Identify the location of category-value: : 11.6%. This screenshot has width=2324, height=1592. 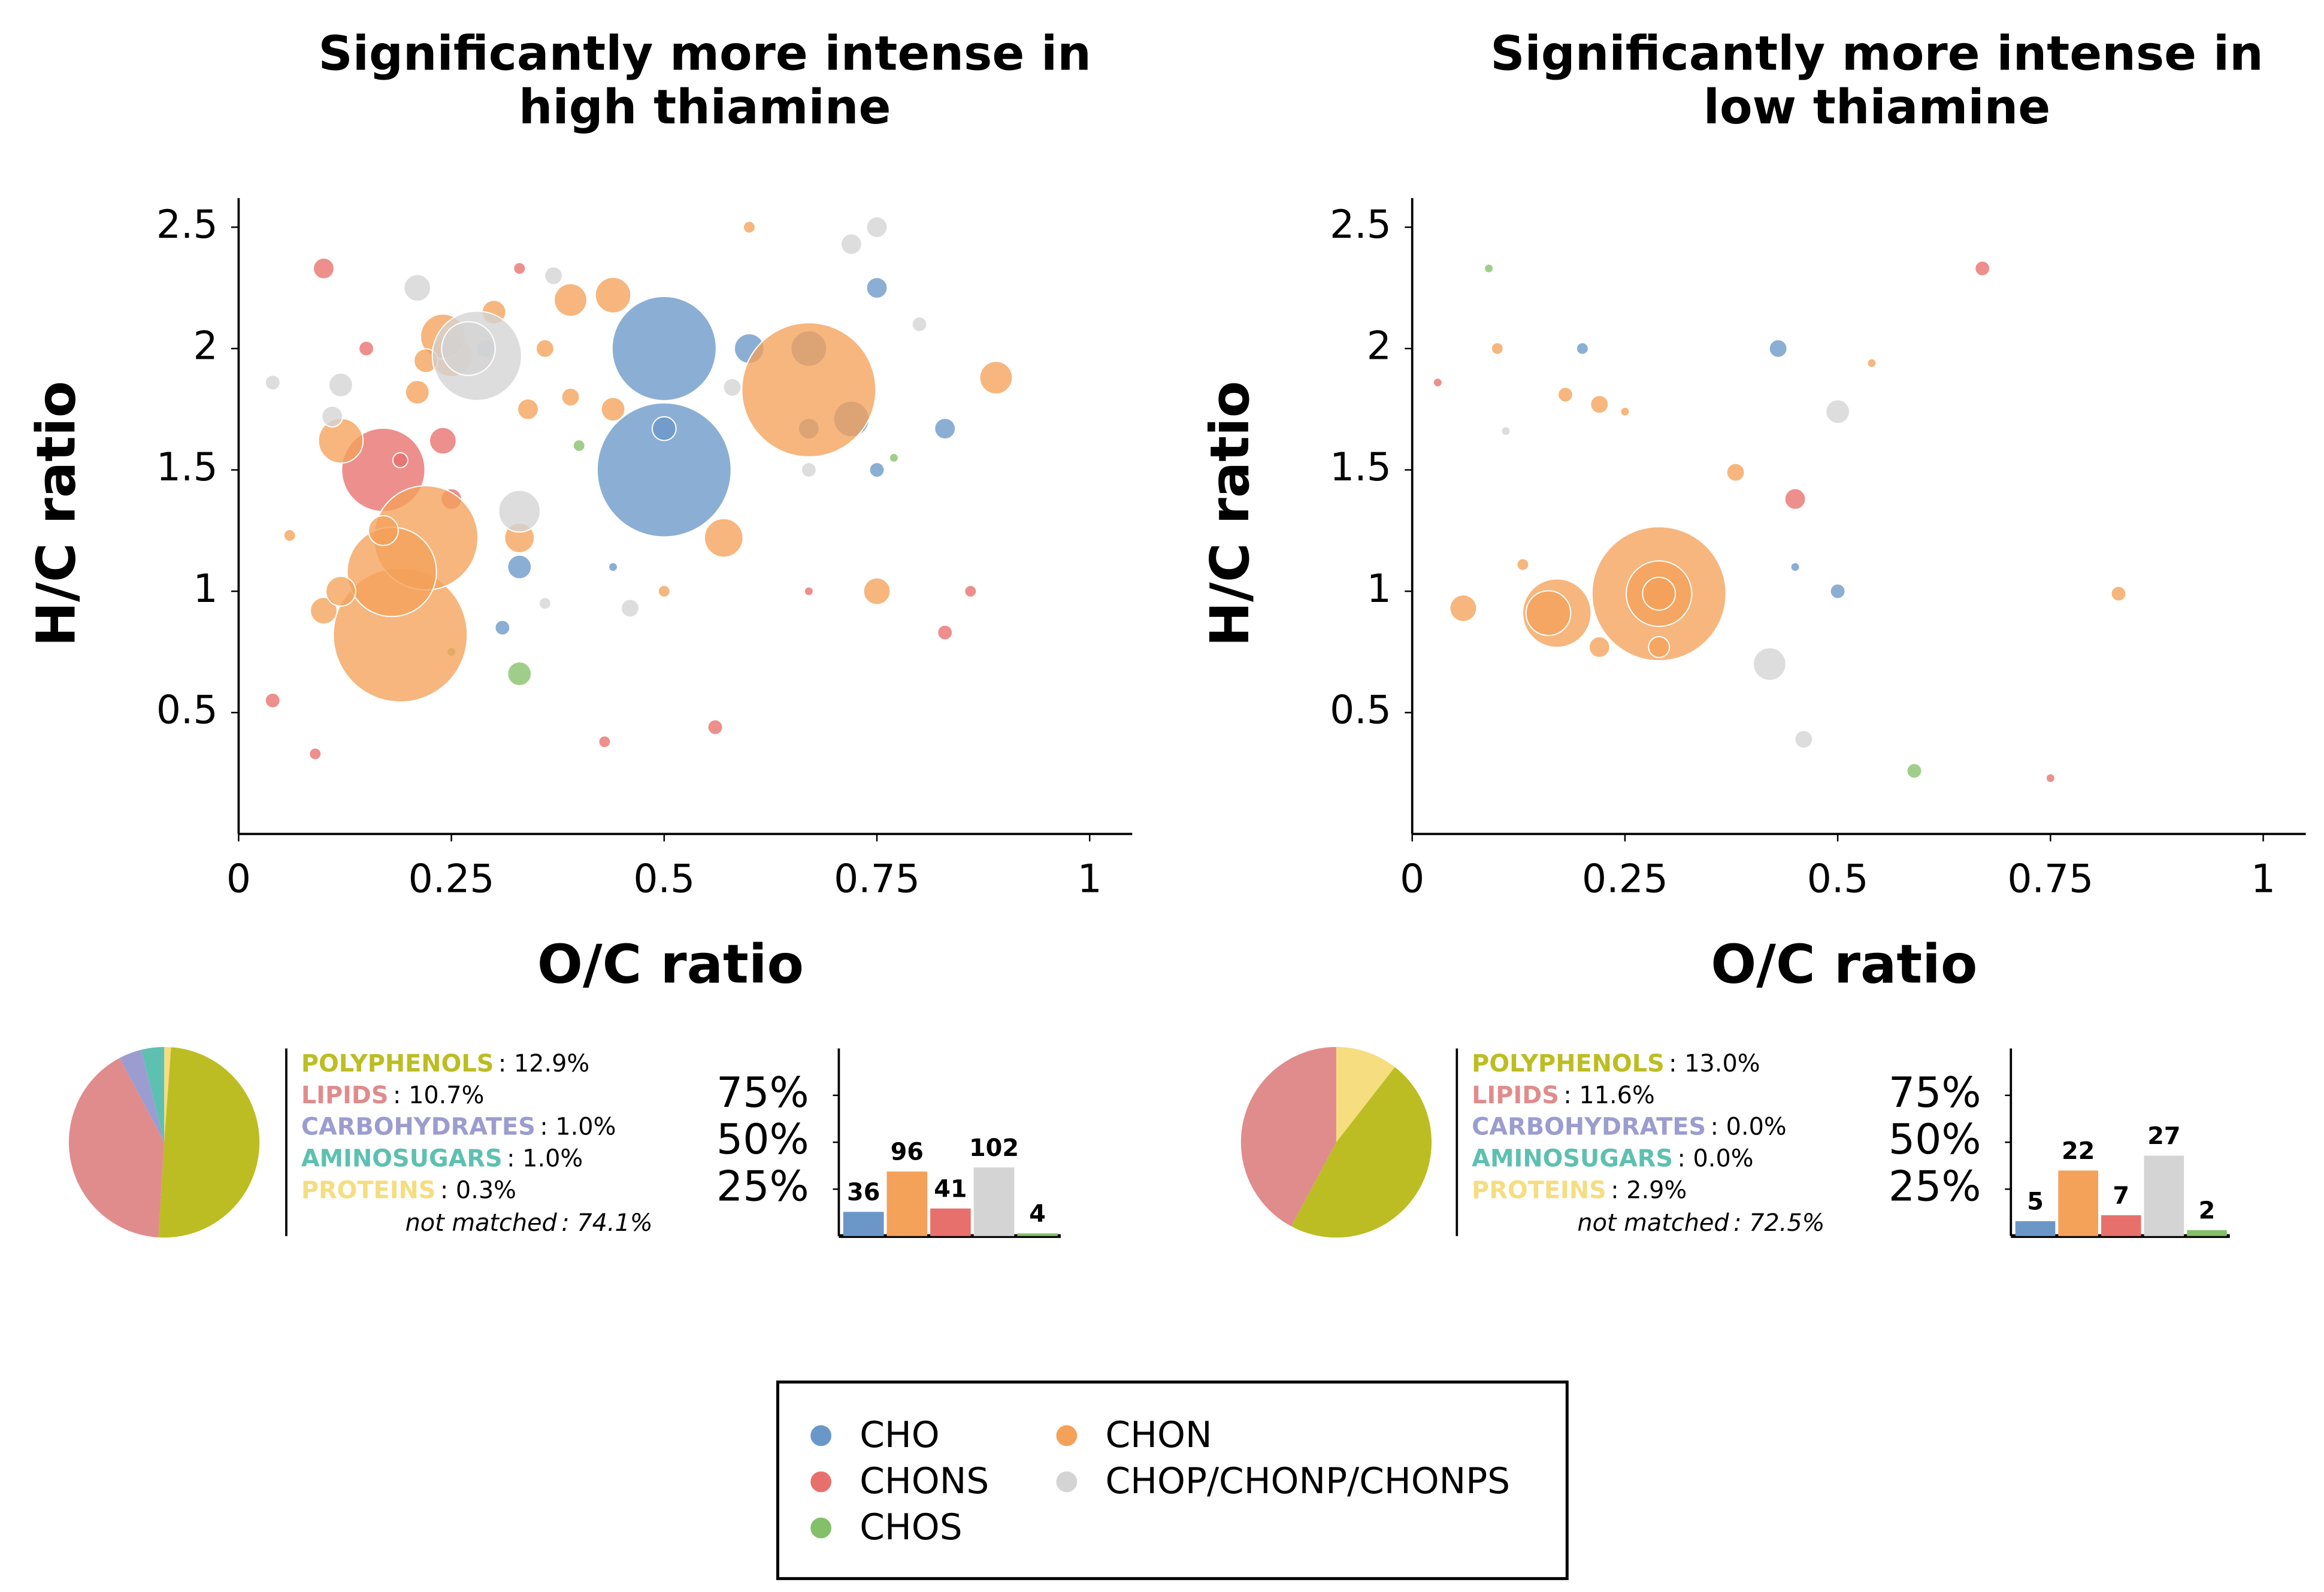
(1608, 1095).